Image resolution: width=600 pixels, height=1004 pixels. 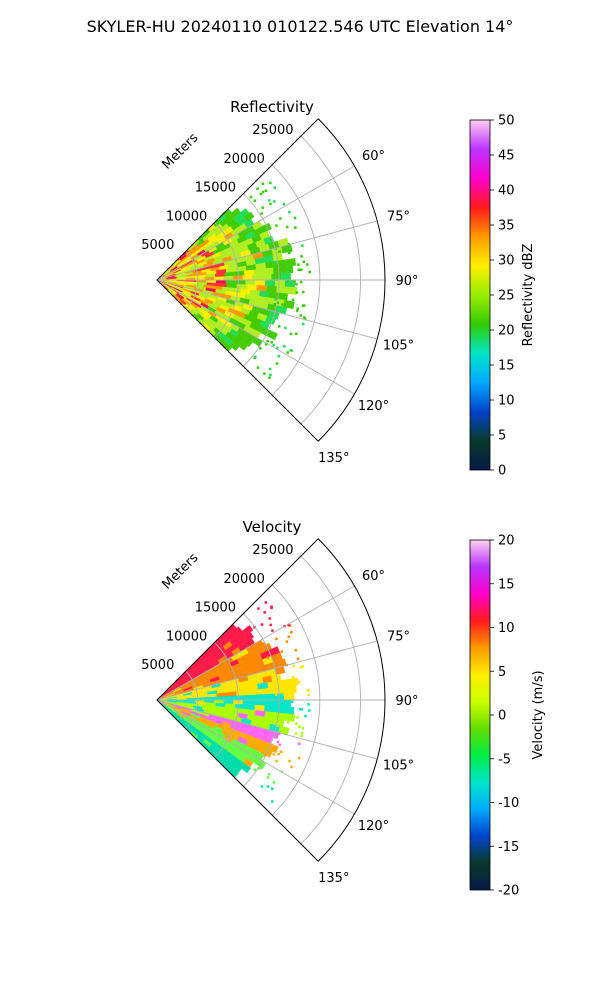 What do you see at coordinates (186, 636) in the screenshot?
I see `radial-tick-label: 10000` at bounding box center [186, 636].